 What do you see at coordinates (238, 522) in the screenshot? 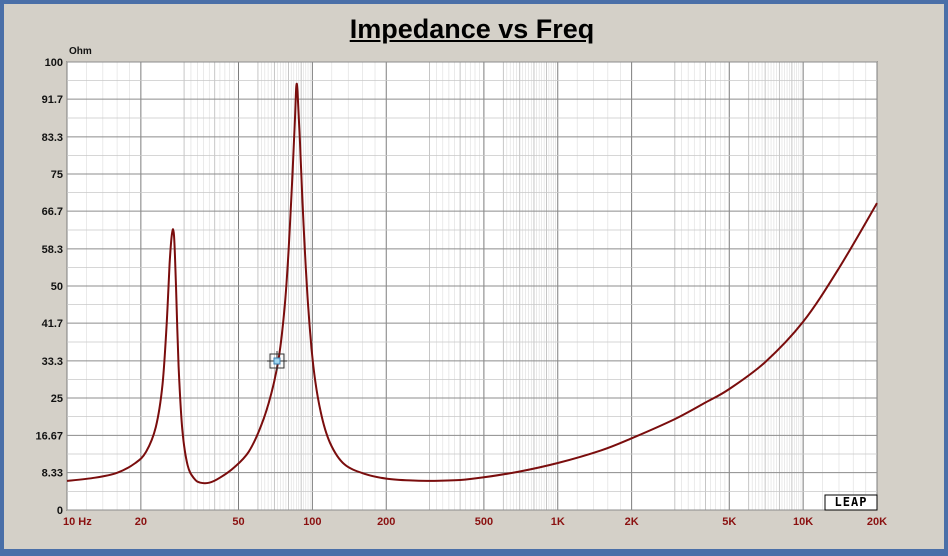
I see `x-tick-label: 50` at bounding box center [238, 522].